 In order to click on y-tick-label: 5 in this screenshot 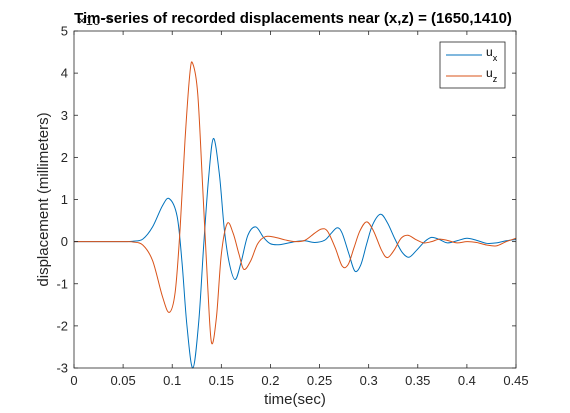, I will do `click(64, 31)`.